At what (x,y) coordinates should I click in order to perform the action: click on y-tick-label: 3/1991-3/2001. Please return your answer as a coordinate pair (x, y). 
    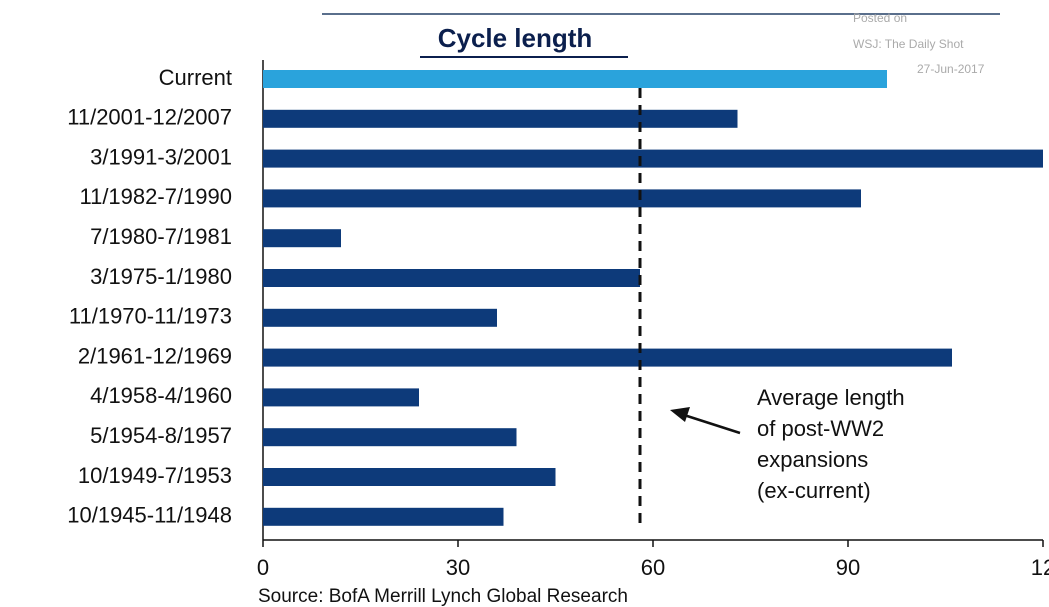
    Looking at the image, I should click on (161, 156).